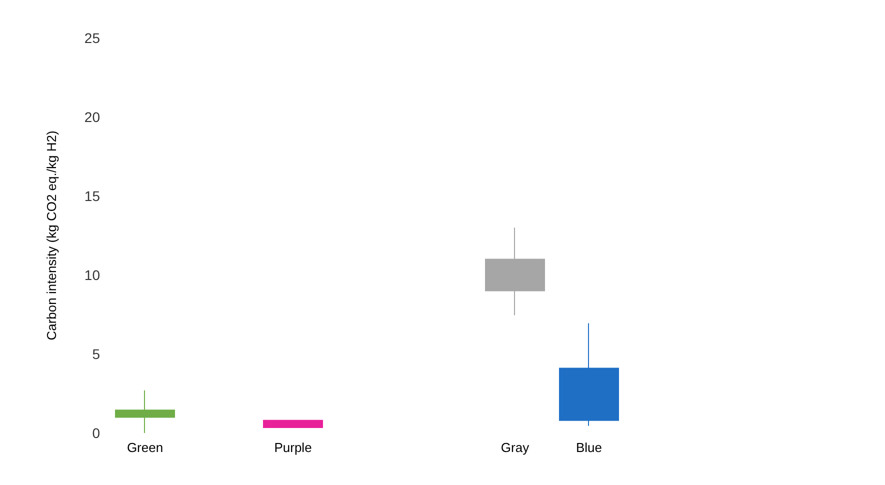 Image resolution: width=885 pixels, height=485 pixels. I want to click on x-tick-label: Green, so click(145, 447).